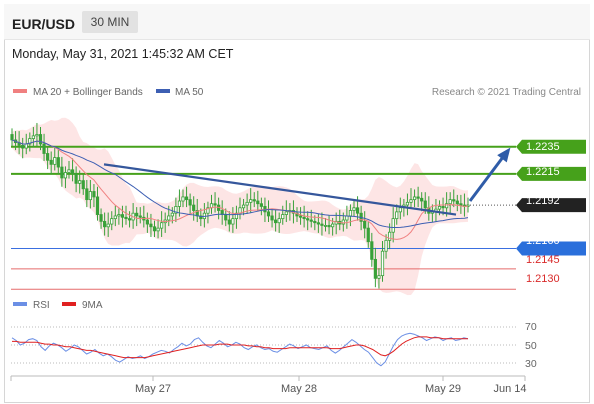 This screenshot has width=594, height=404. What do you see at coordinates (543, 147) in the screenshot?
I see `level-tag-r2-text: 1.2235` at bounding box center [543, 147].